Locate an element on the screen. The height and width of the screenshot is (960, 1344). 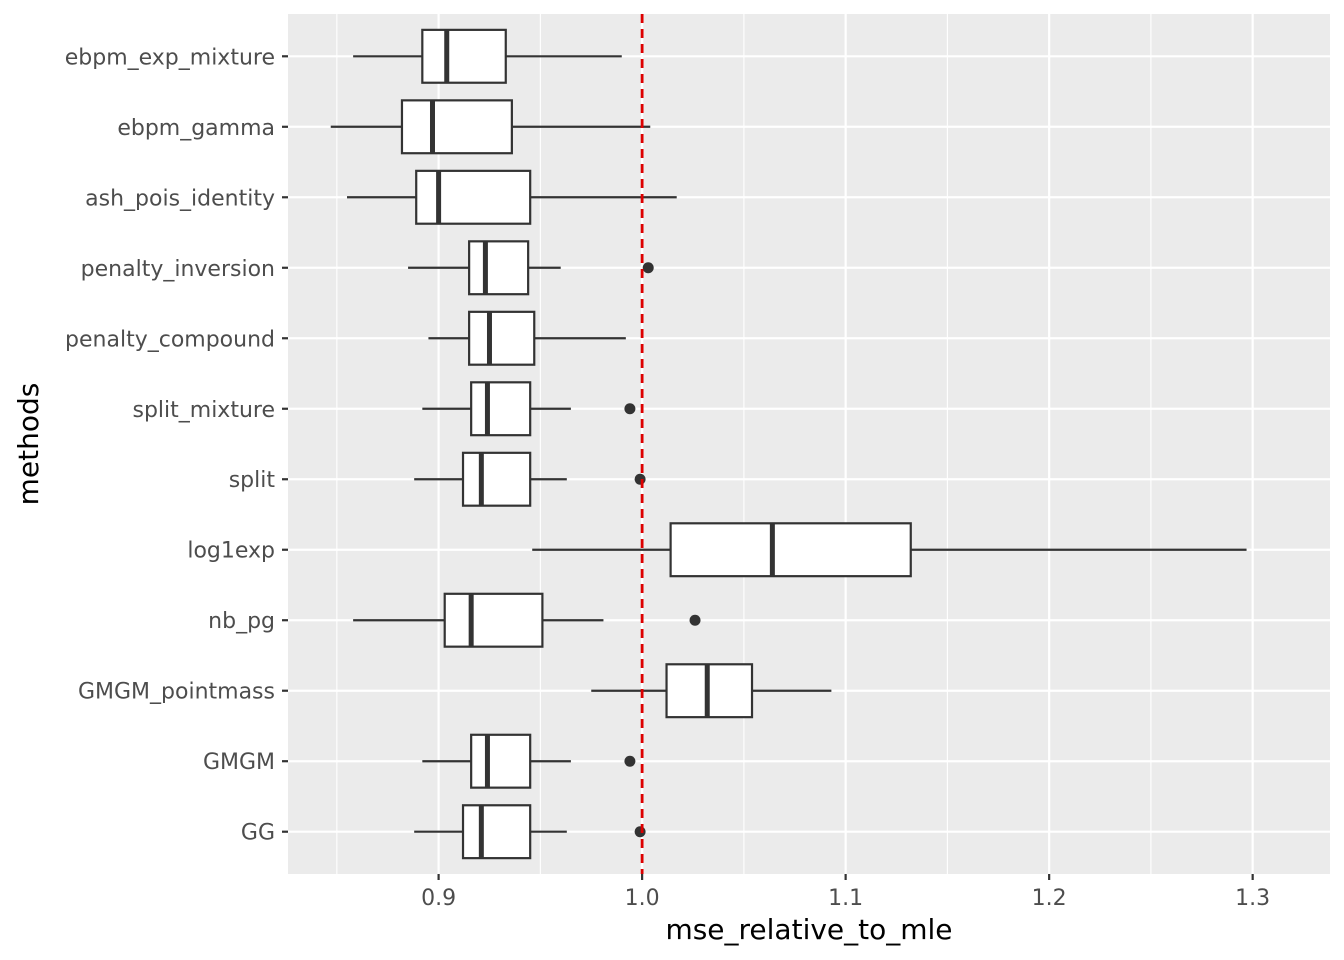
box-GMGM_pointmass is located at coordinates (711, 691).